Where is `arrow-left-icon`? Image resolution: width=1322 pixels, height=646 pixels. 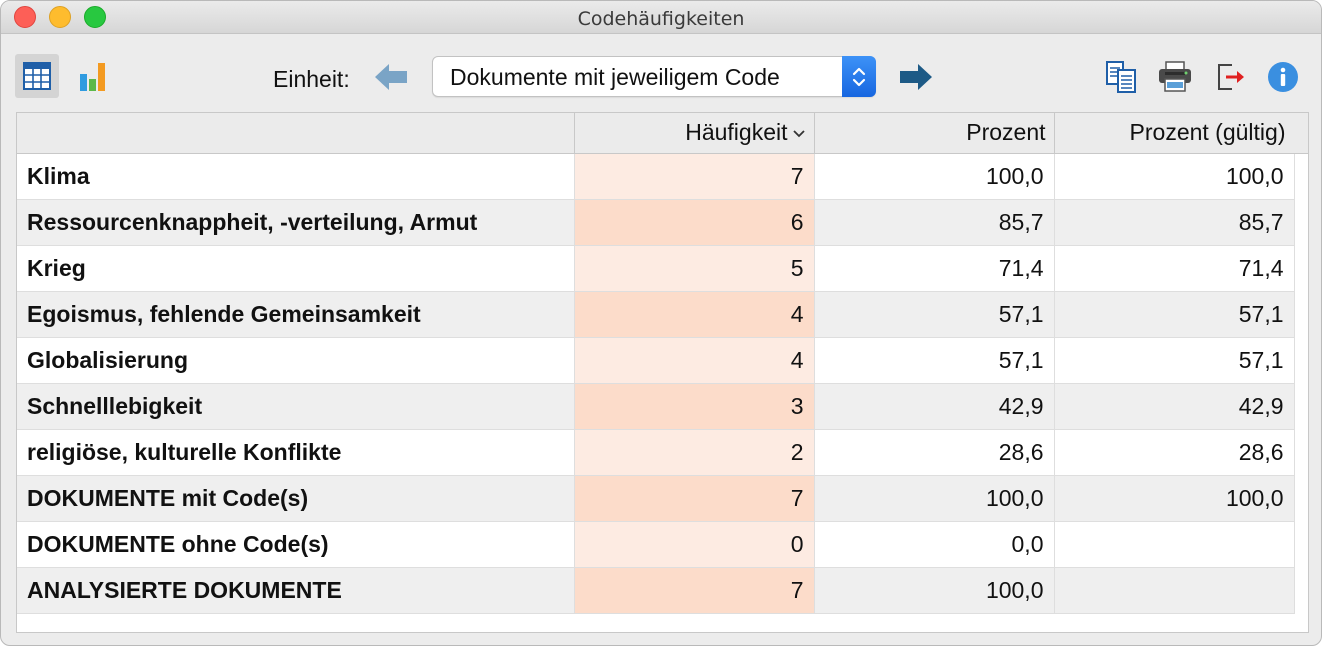
arrow-left-icon is located at coordinates (391, 77).